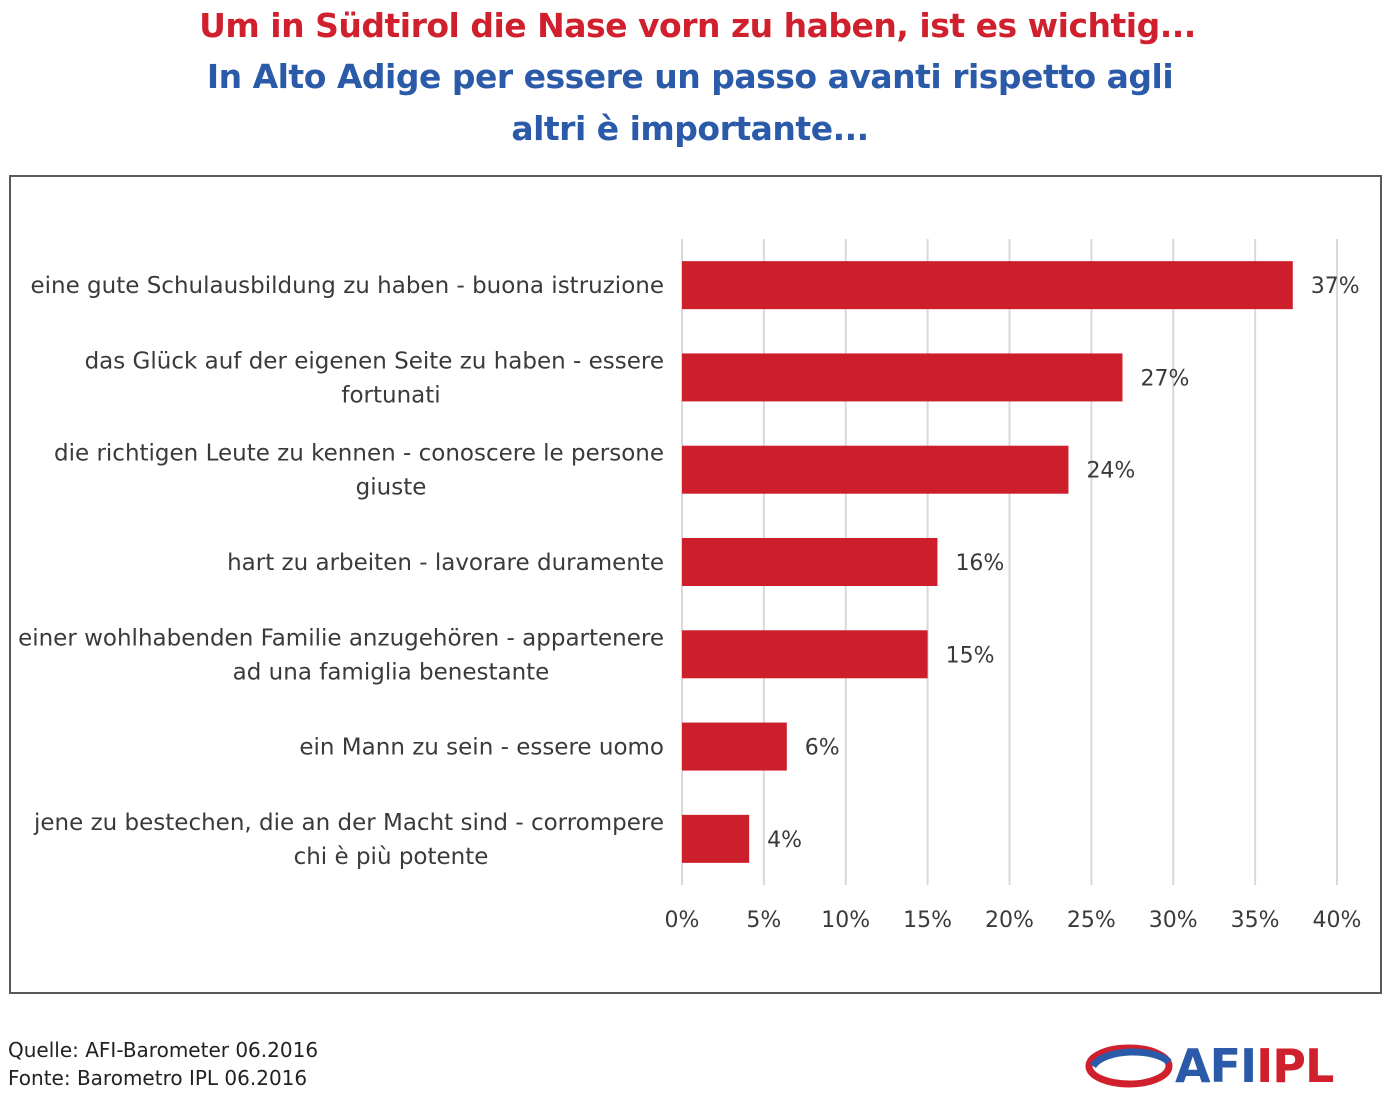 The width and height of the screenshot is (1395, 1106). What do you see at coordinates (391, 488) in the screenshot?
I see `category-label: giuste` at bounding box center [391, 488].